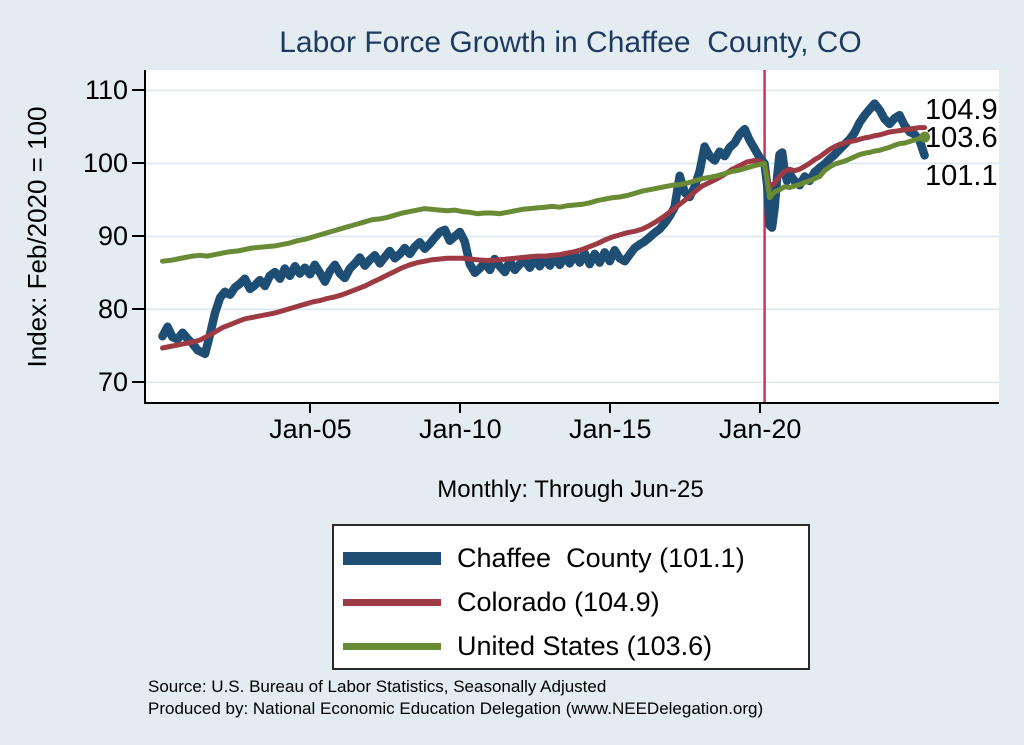 The height and width of the screenshot is (745, 1024). I want to click on y-tick-label-70: 70, so click(112, 382).